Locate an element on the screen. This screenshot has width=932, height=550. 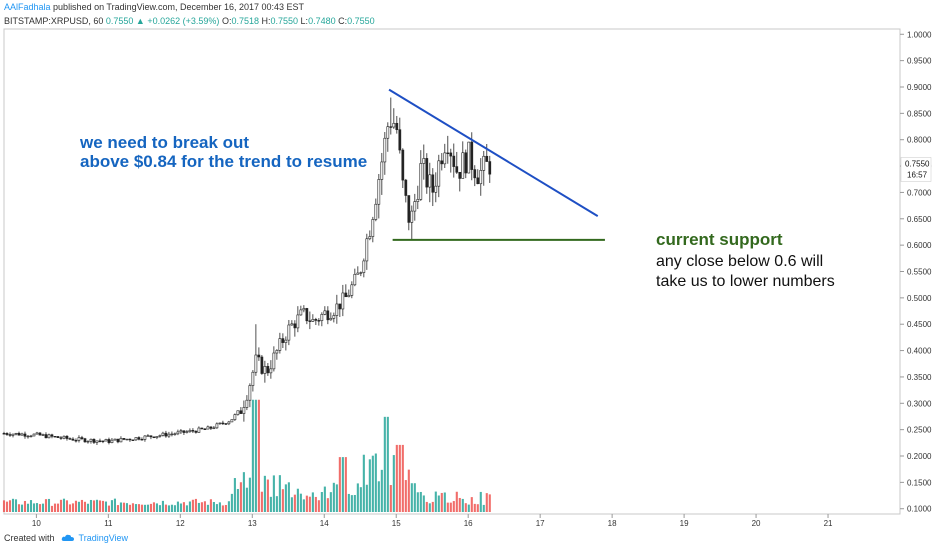
y-tick-label: 0.9000 is located at coordinates (919, 87).